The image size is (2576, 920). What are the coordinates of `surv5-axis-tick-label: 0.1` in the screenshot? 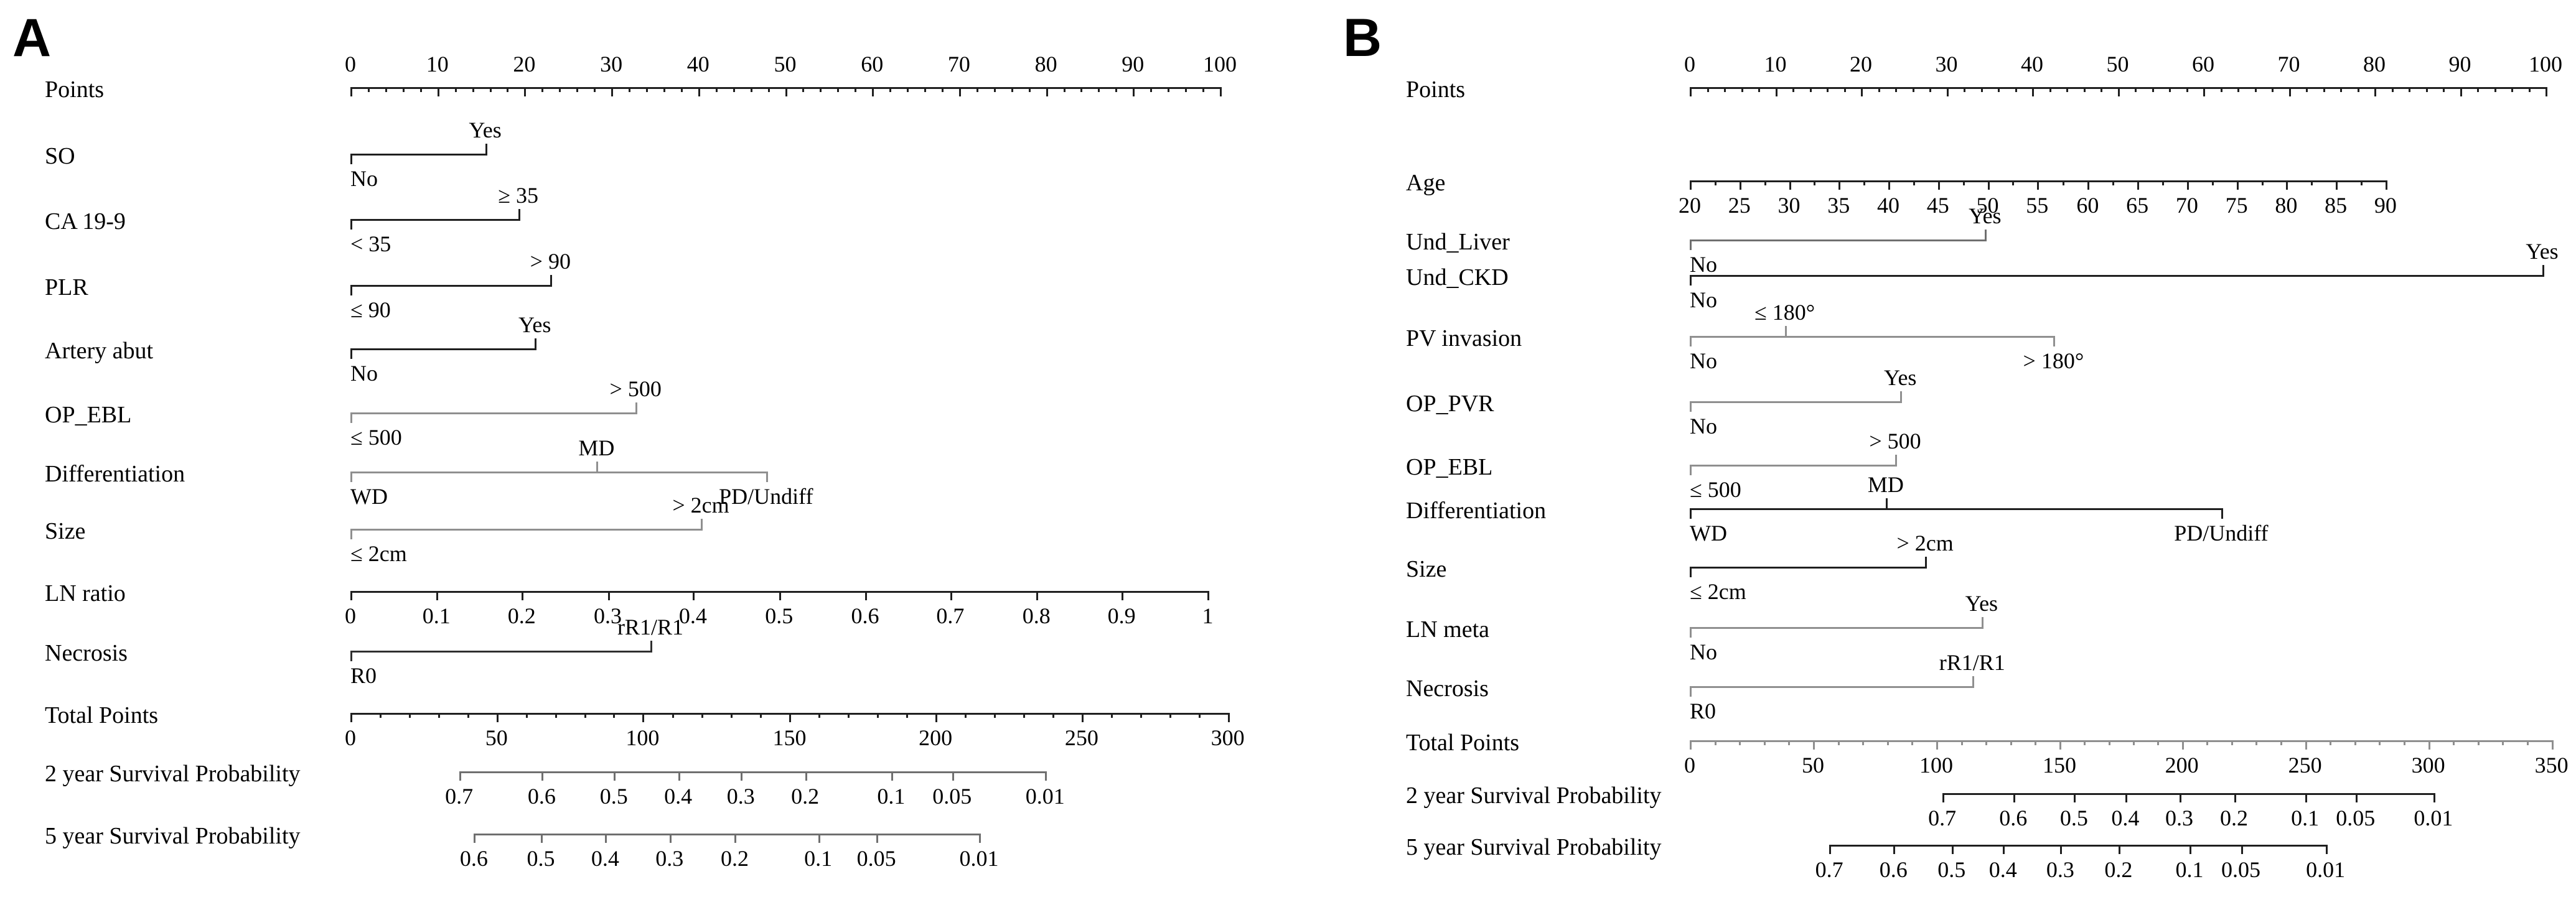 It's located at (818, 858).